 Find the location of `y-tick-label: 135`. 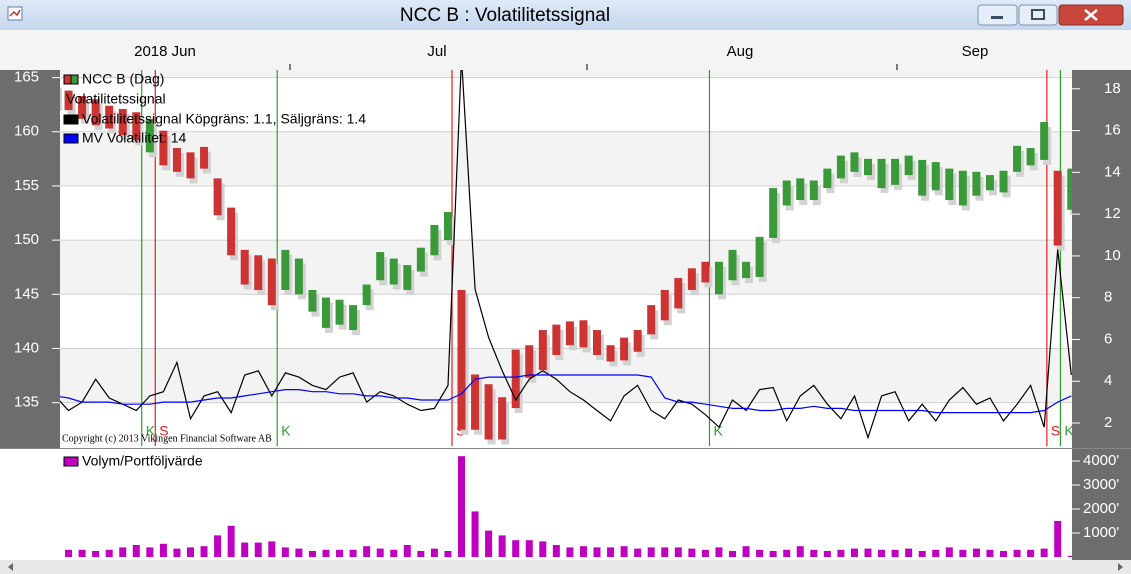

y-tick-label: 135 is located at coordinates (26, 402).